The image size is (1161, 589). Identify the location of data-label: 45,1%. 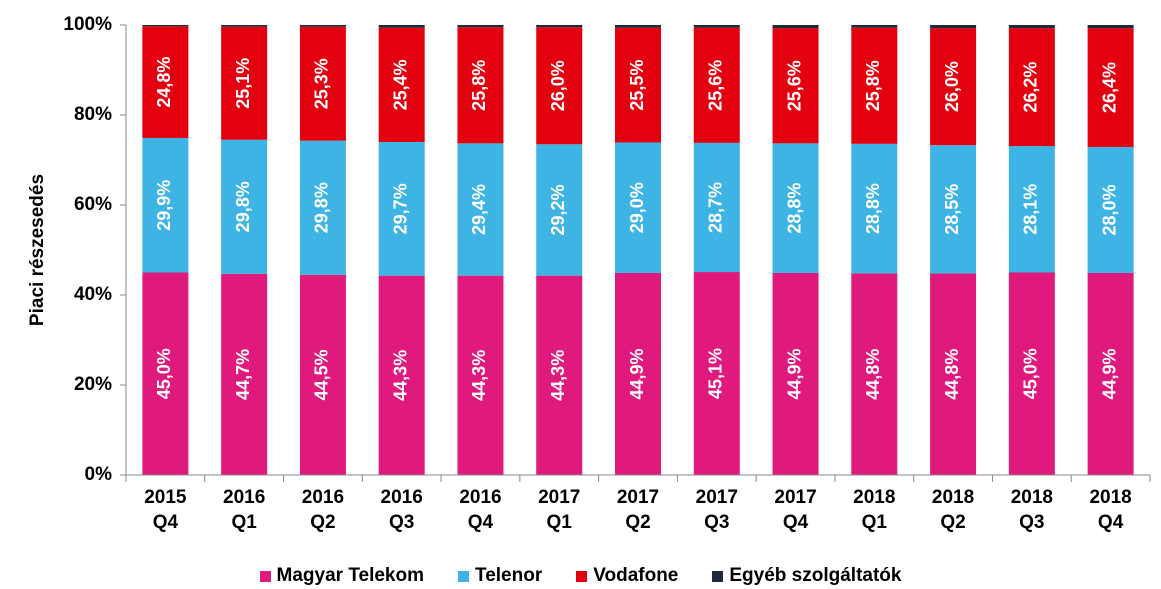
(716, 373).